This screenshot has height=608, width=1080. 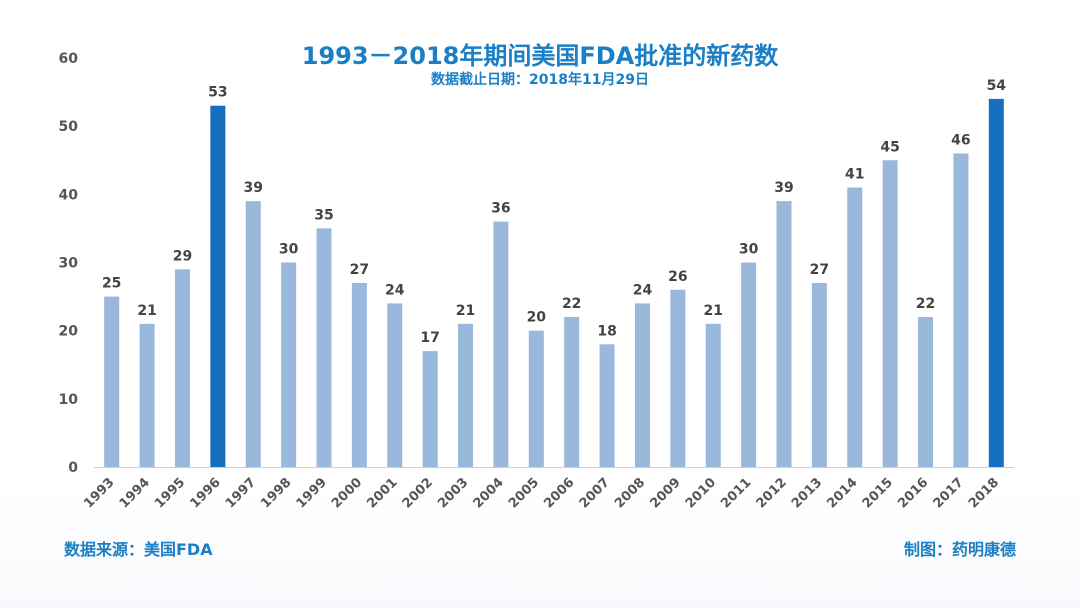 I want to click on bar-2003, so click(x=466, y=395).